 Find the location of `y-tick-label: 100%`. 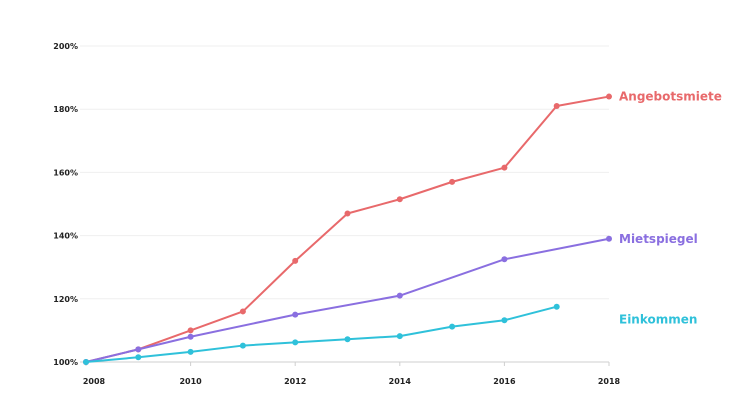

y-tick-label: 100% is located at coordinates (65, 362).